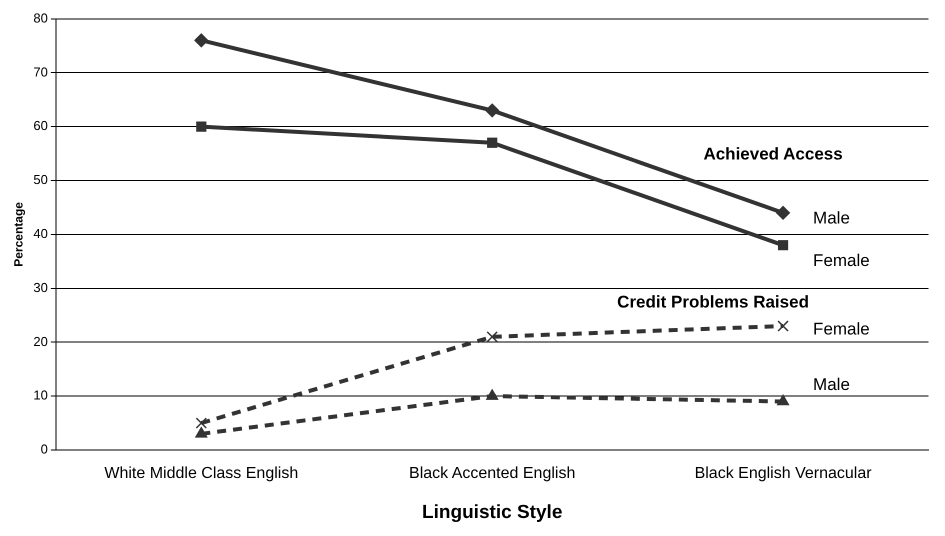 This screenshot has width=945, height=536. I want to click on x-tick-label: Black Accented English, so click(492, 473).